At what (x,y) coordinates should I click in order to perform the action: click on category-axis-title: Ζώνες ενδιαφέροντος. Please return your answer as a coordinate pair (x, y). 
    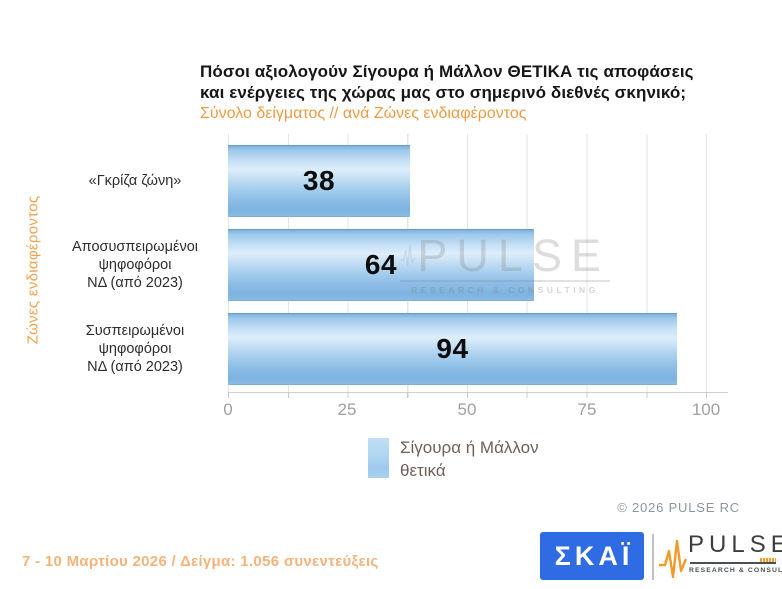
    Looking at the image, I should click on (33, 270).